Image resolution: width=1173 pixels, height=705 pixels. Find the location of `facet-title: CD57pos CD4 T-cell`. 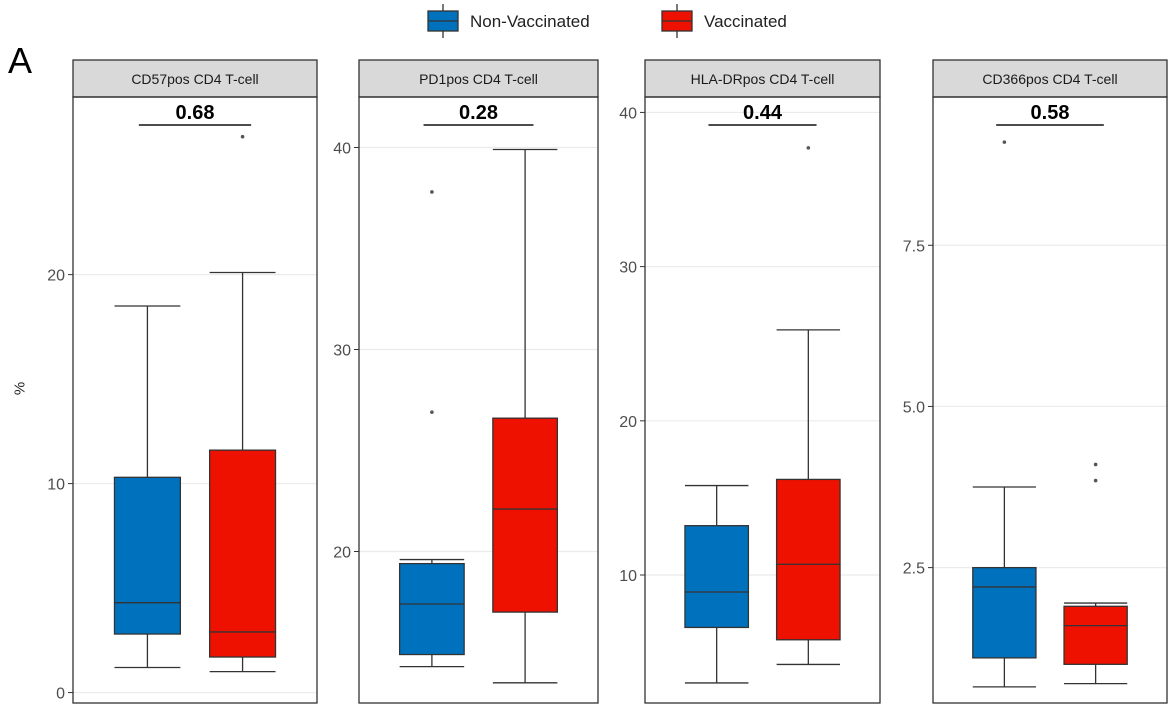

facet-title: CD57pos CD4 T-cell is located at coordinates (194, 79).